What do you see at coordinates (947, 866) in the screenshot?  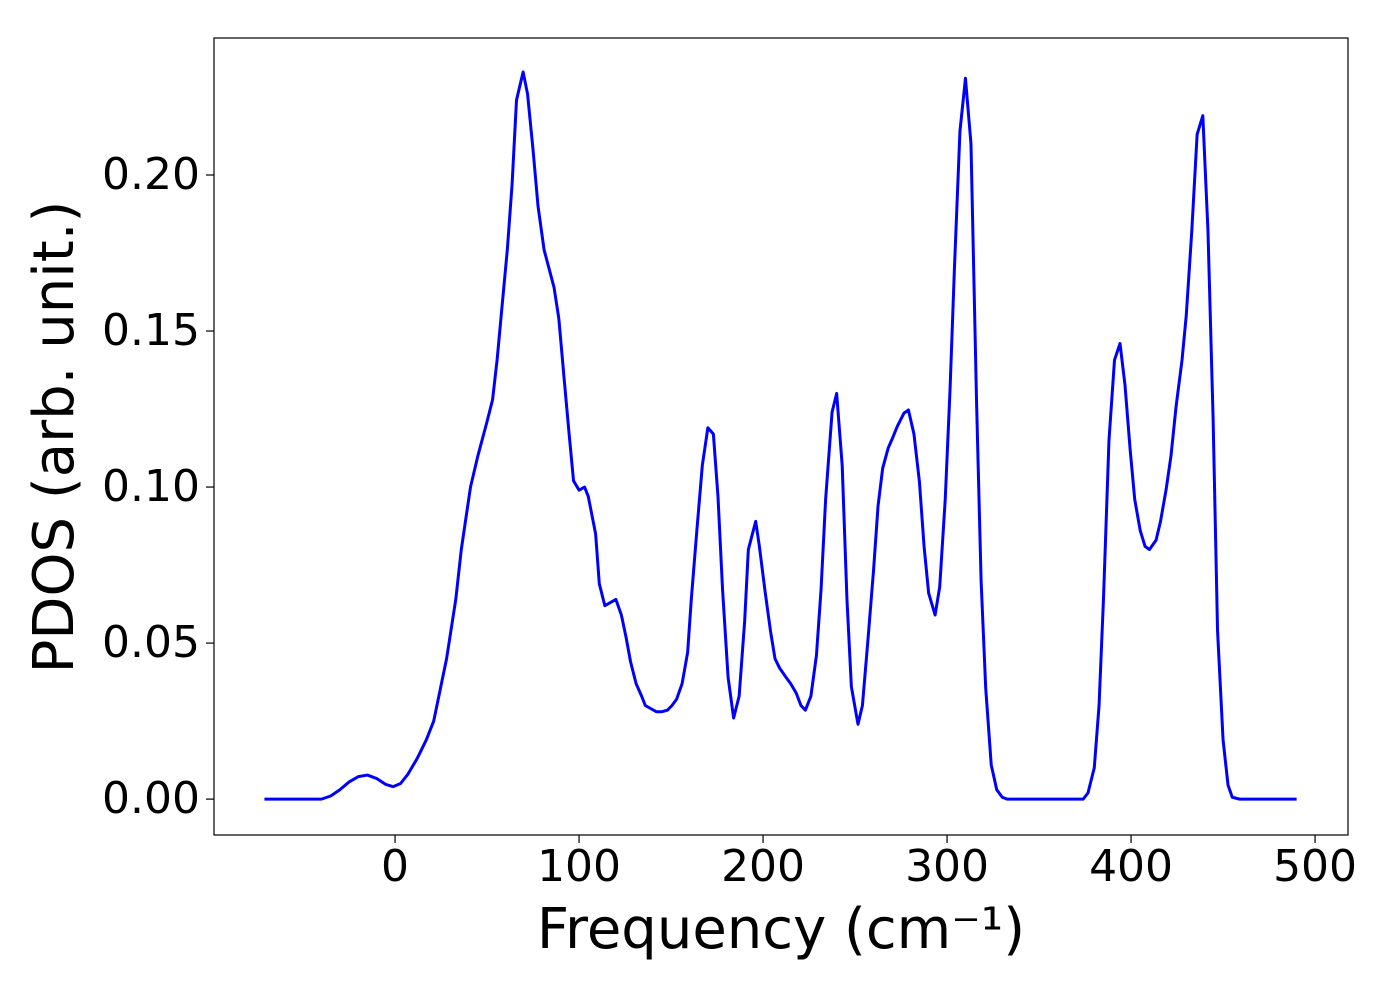 I see `x-tick-label: 300` at bounding box center [947, 866].